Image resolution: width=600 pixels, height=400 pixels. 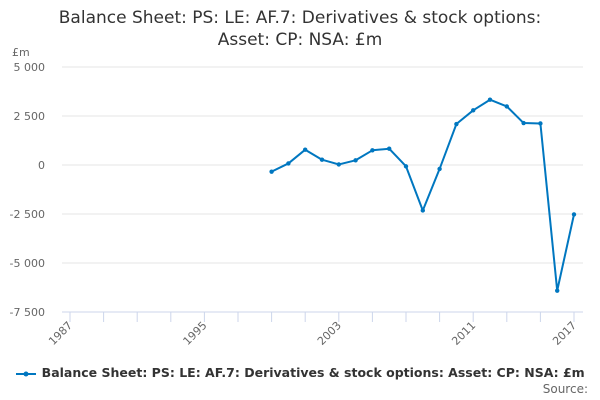 What do you see at coordinates (27, 214) in the screenshot?
I see `y-tick-label: -2 500` at bounding box center [27, 214].